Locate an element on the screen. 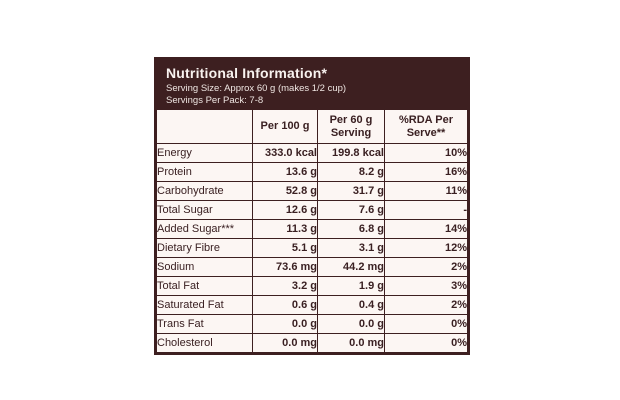 The image size is (620, 400). value-per-60g: 7.6 g is located at coordinates (351, 210).